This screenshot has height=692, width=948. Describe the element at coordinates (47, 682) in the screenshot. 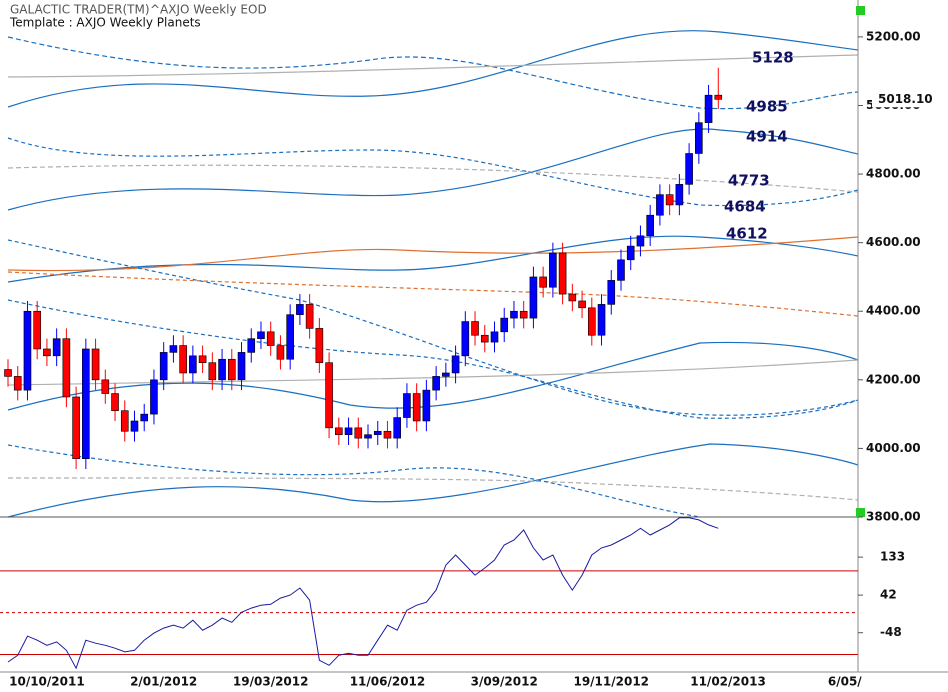

I see `x-tick-label: 10/10/2011` at that location.